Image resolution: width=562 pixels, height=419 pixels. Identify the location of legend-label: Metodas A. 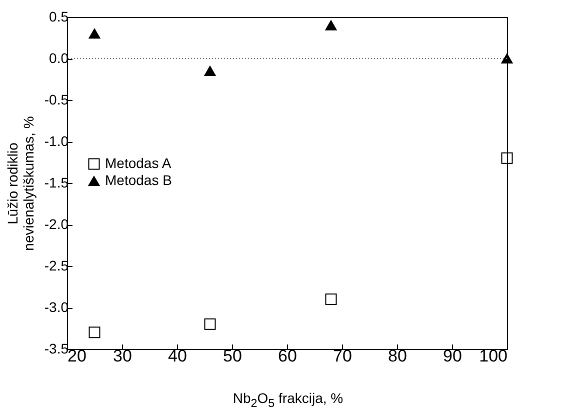
(138, 163).